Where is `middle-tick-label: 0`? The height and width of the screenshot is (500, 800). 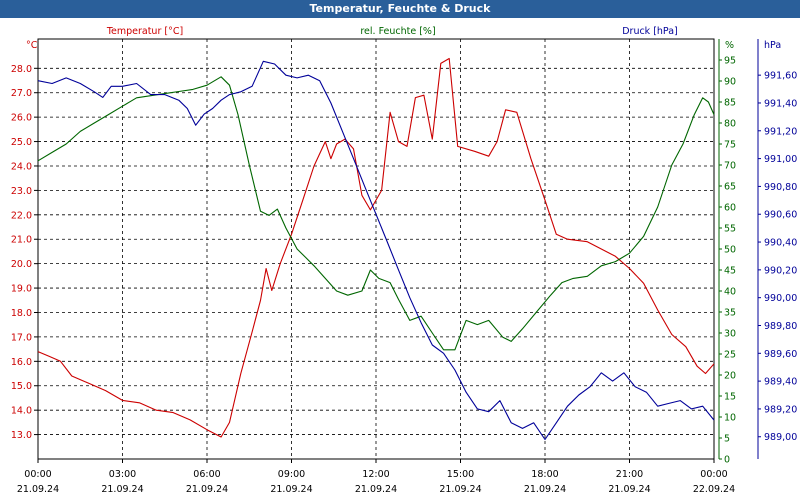
middle-tick-label: 0 is located at coordinates (727, 460).